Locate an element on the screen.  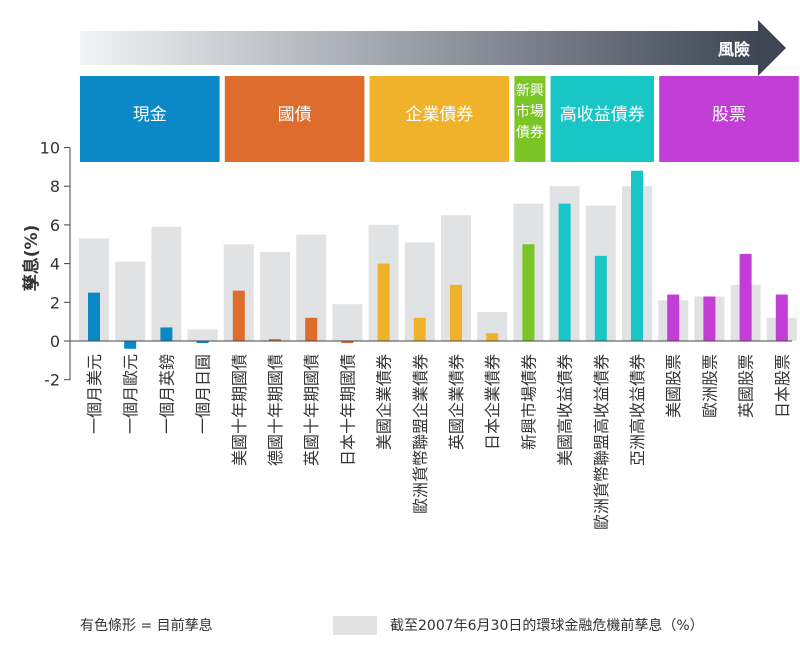
risk-label: 風險 is located at coordinates (734, 49).